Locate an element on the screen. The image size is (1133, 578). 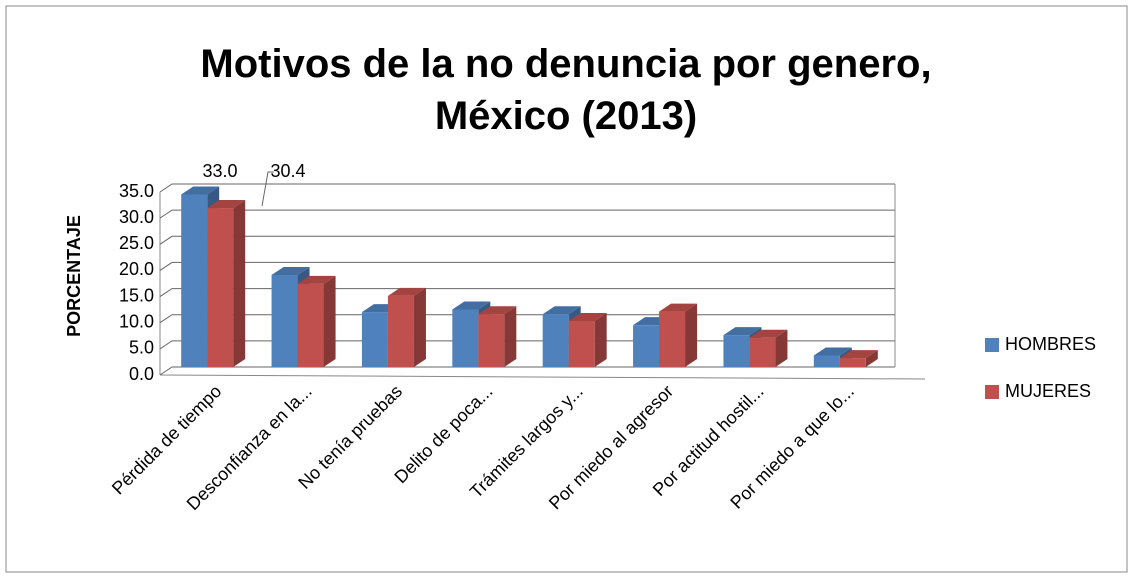
data-label: 30.4 is located at coordinates (287, 171).